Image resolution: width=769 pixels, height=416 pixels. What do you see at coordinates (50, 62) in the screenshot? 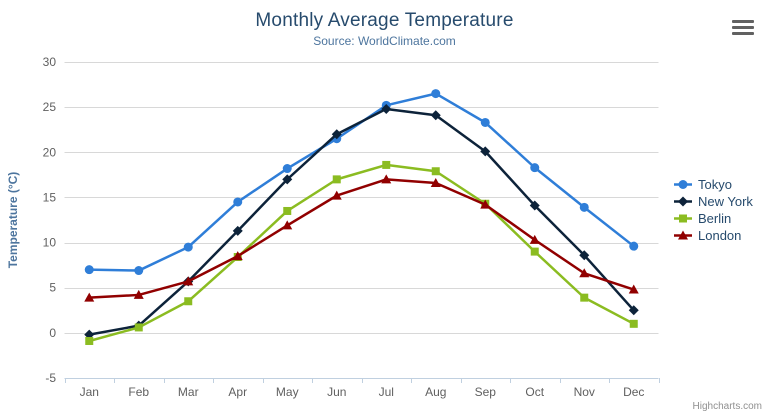
I see `y-axis-label: 30` at bounding box center [50, 62].